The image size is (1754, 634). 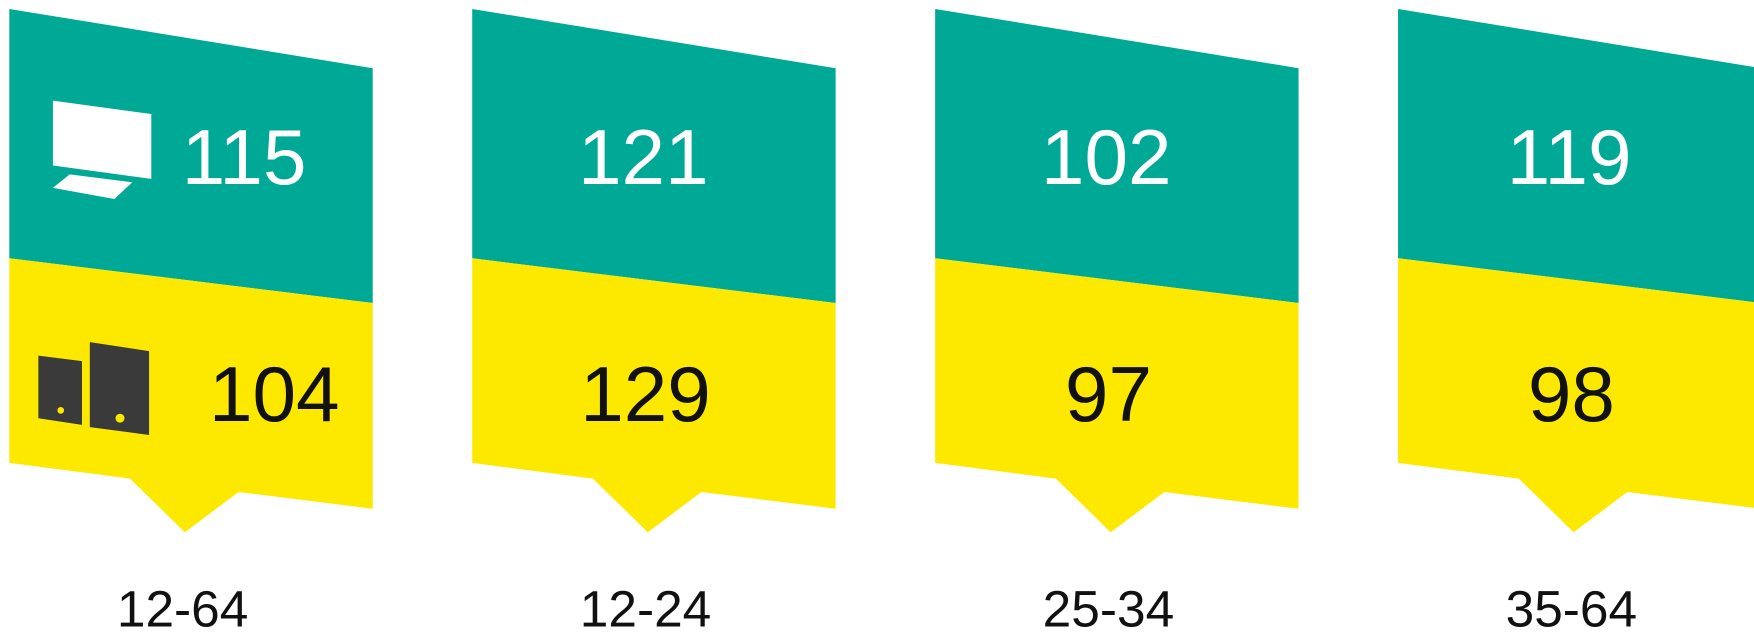 I want to click on group-label: 25-34, so click(x=1109, y=606).